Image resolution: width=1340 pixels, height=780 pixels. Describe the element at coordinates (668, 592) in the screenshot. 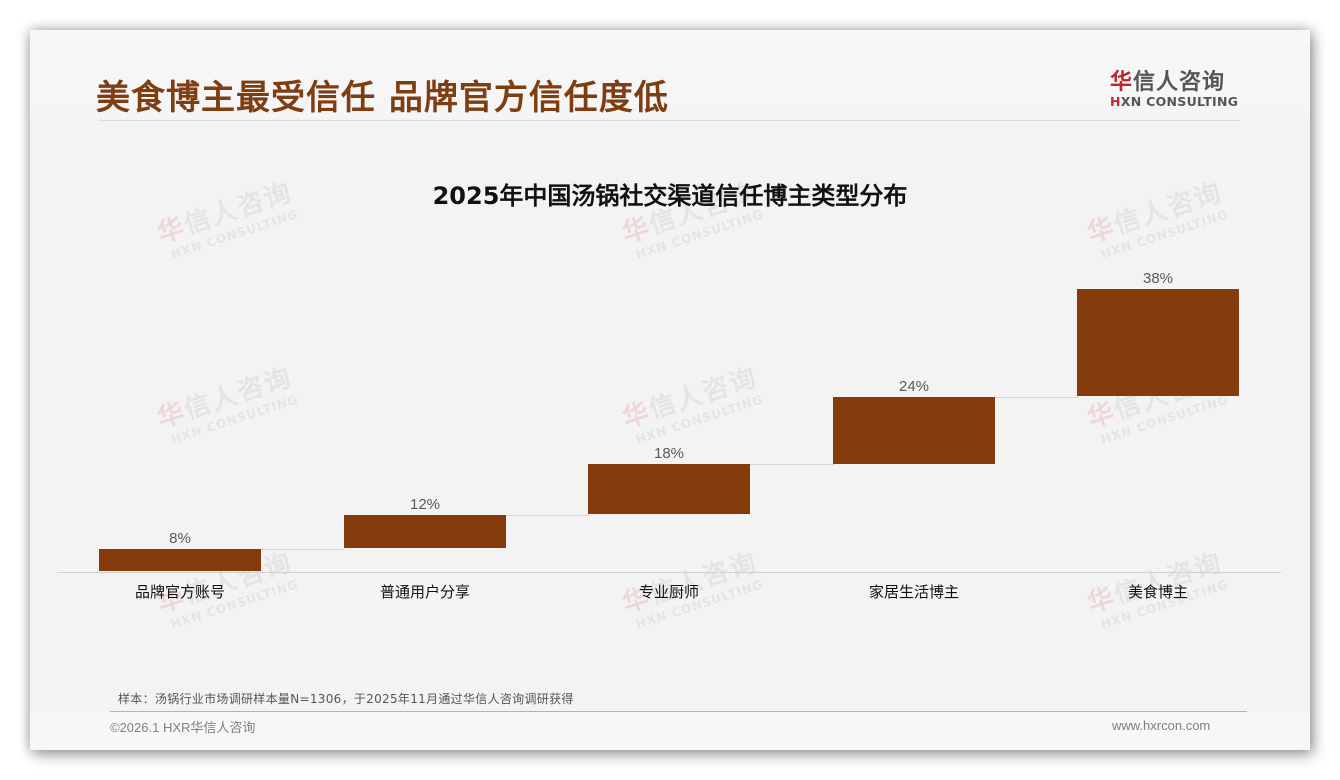

I see `category-label: 专业厨师` at that location.